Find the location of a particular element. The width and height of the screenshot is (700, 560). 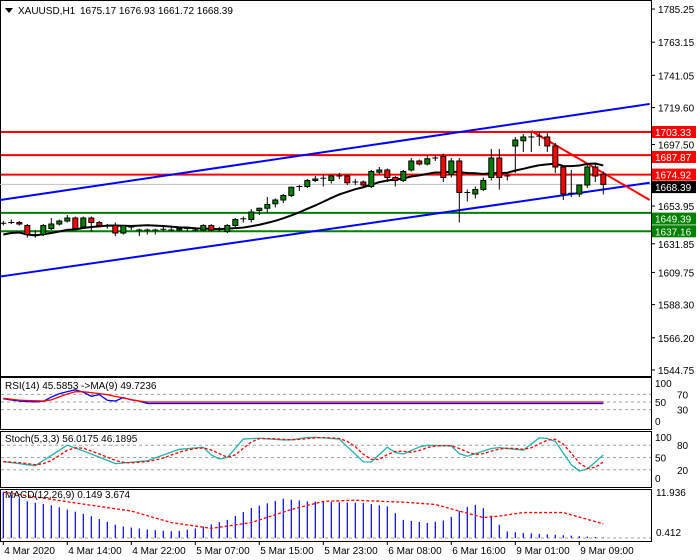

x-tick-label: 4 Mar 14:00 is located at coordinates (95, 551).